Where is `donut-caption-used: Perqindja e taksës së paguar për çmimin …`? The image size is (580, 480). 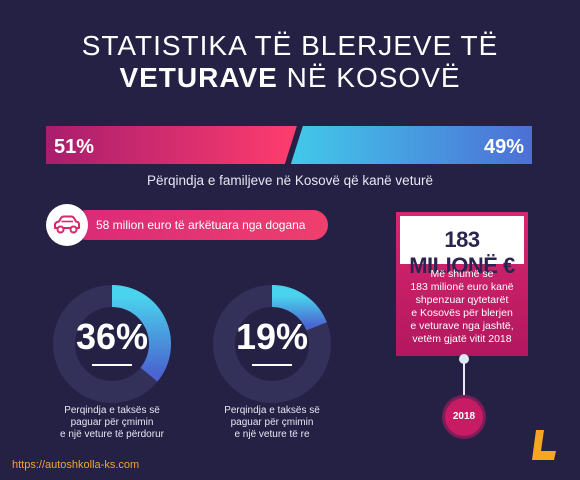
donut-caption-used: Perqindja e taksës së paguar për çmimin … is located at coordinates (112, 423).